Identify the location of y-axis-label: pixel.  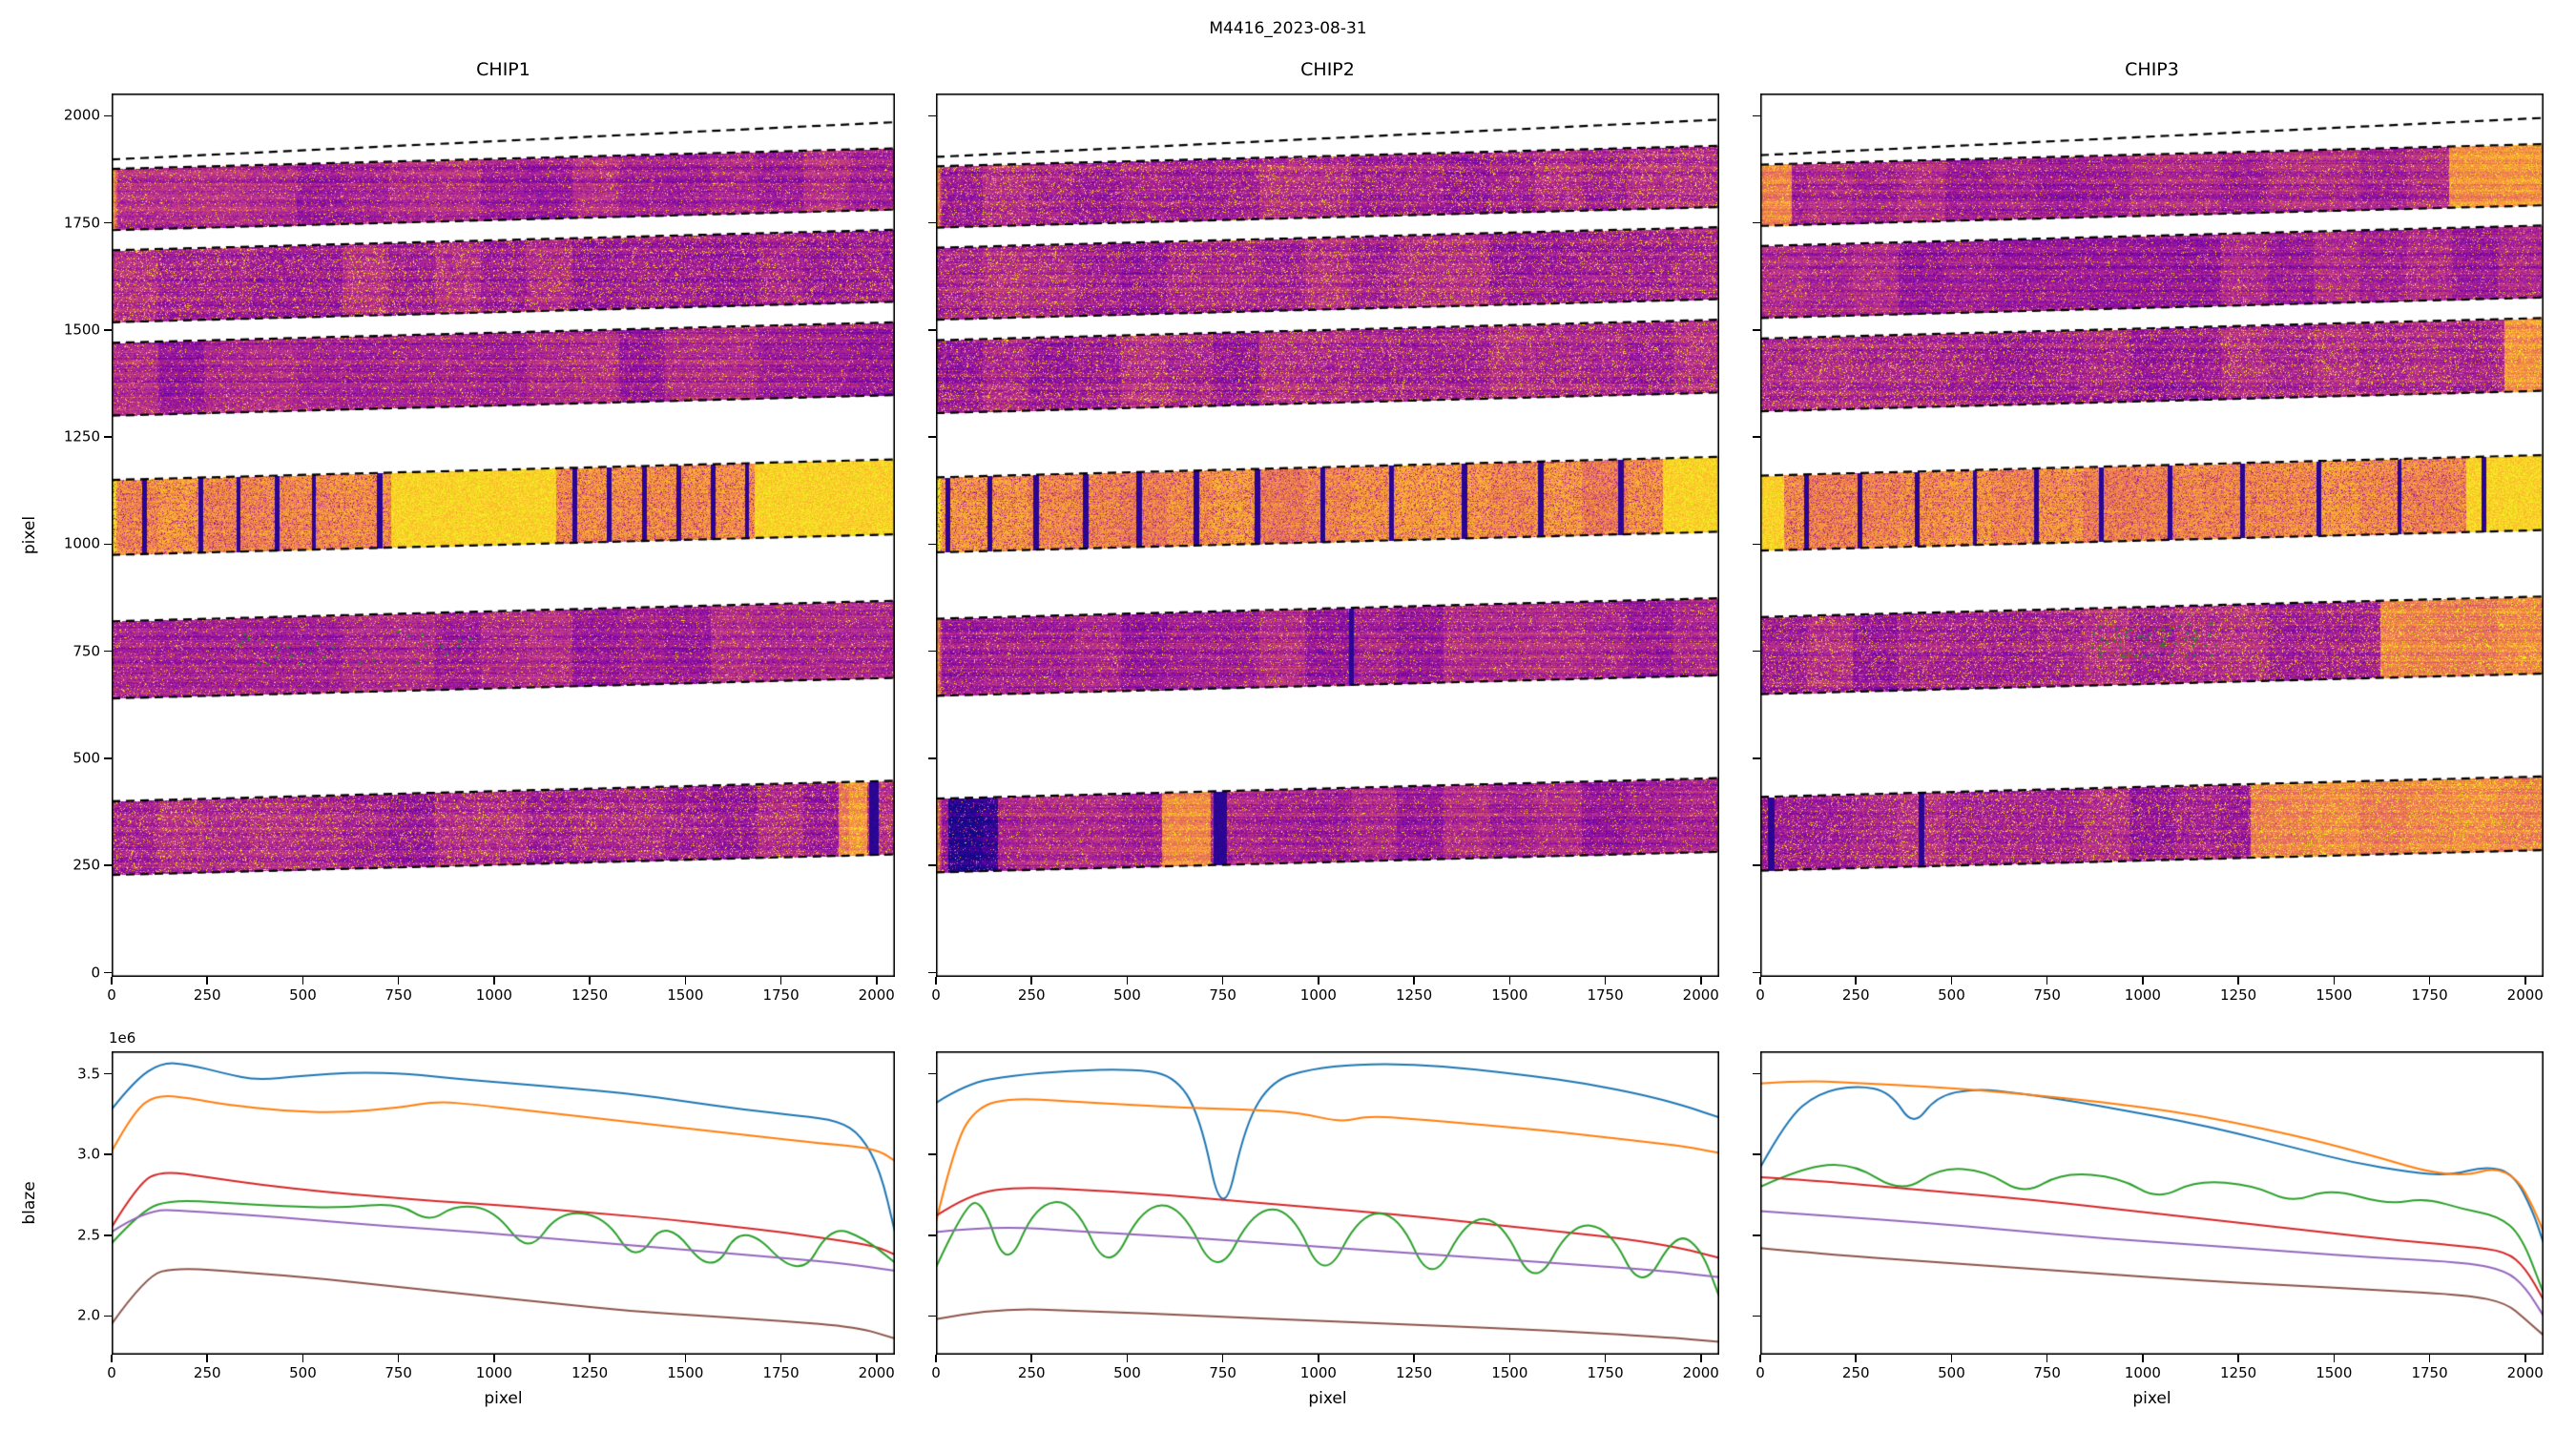
(29, 535).